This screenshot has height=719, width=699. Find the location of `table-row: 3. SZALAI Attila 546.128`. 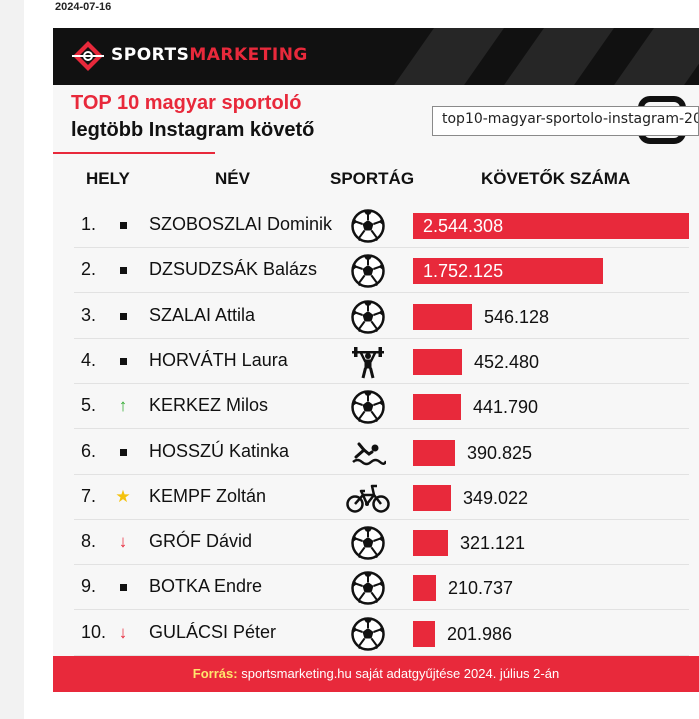

table-row: 3. SZALAI Attila 546.128 is located at coordinates (376, 316).